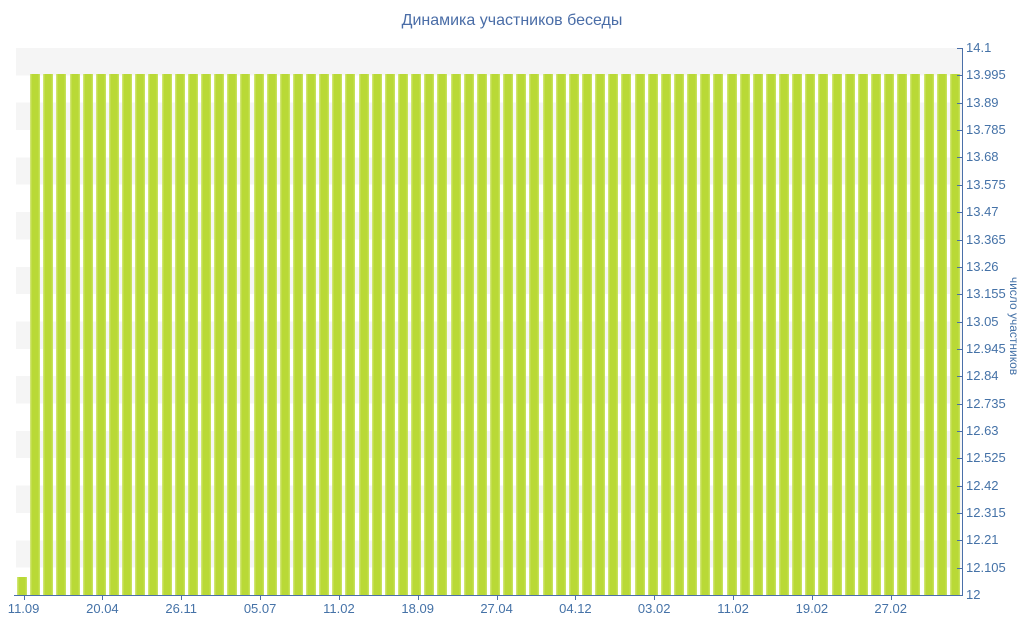 The image size is (1024, 640). Describe the element at coordinates (982, 157) in the screenshot. I see `y-tick-label: 13.68` at that location.